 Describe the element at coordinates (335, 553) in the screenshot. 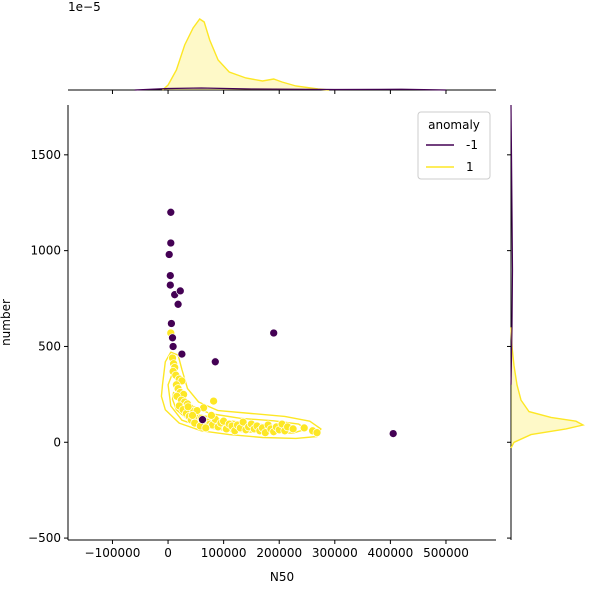

I see `x-tick-label: 300000` at that location.